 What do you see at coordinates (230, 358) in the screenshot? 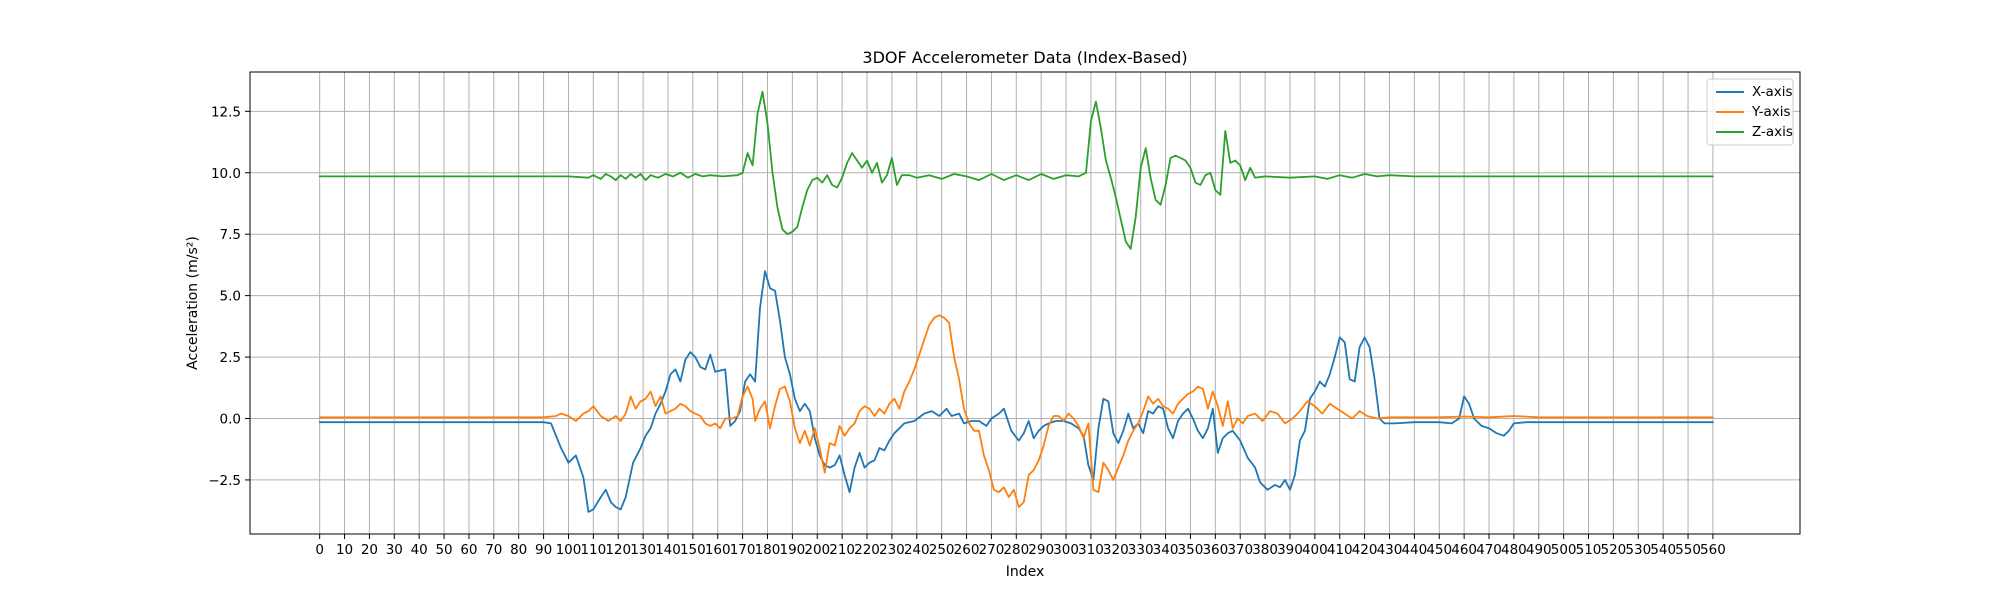
I see `y-tick-label: 2.5` at bounding box center [230, 358].